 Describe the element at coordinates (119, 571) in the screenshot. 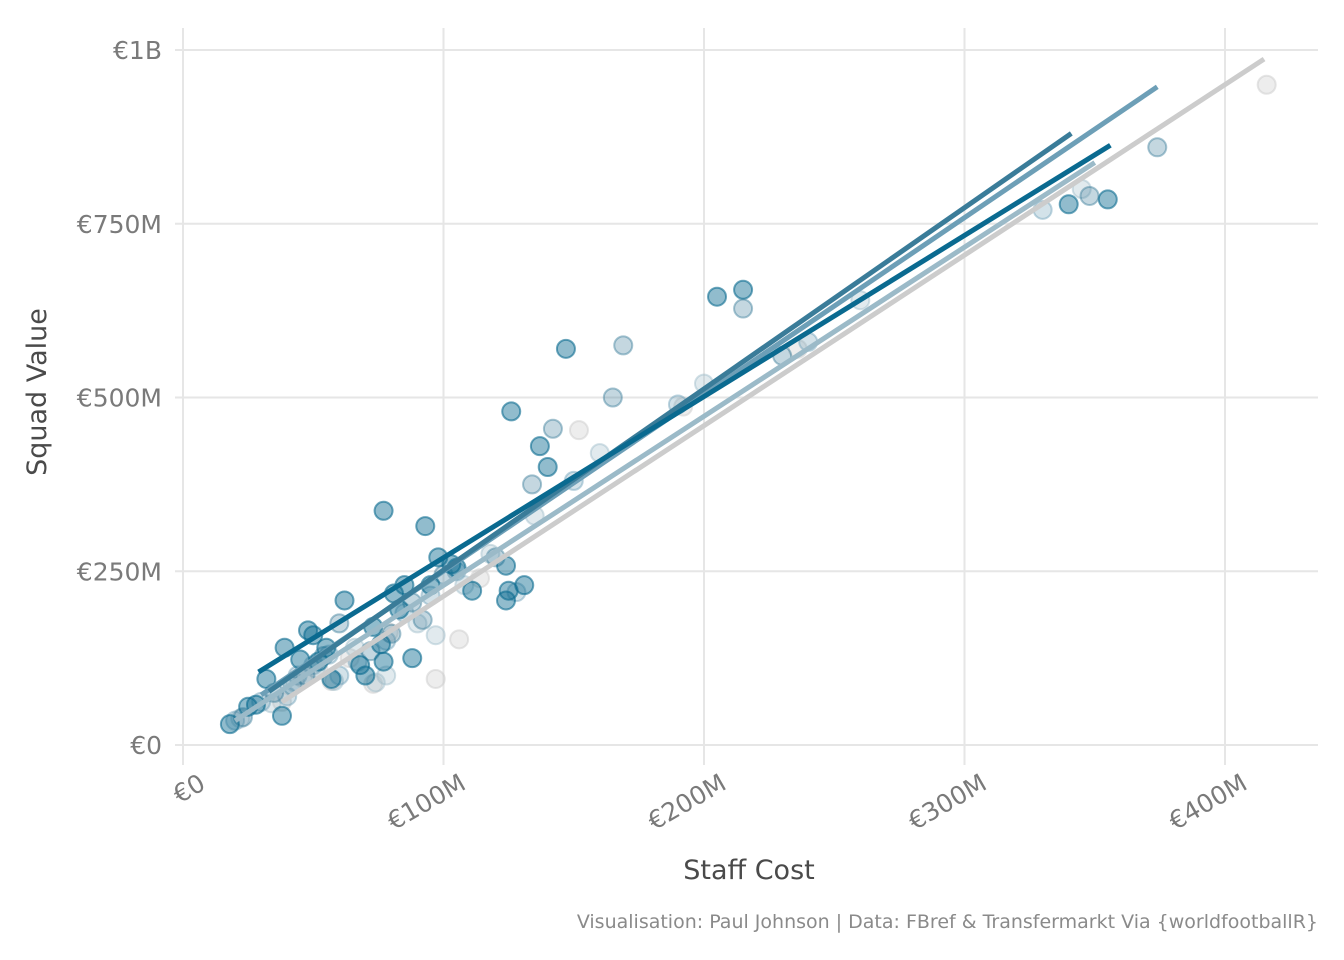

I see `y-tick-label: €250M` at that location.